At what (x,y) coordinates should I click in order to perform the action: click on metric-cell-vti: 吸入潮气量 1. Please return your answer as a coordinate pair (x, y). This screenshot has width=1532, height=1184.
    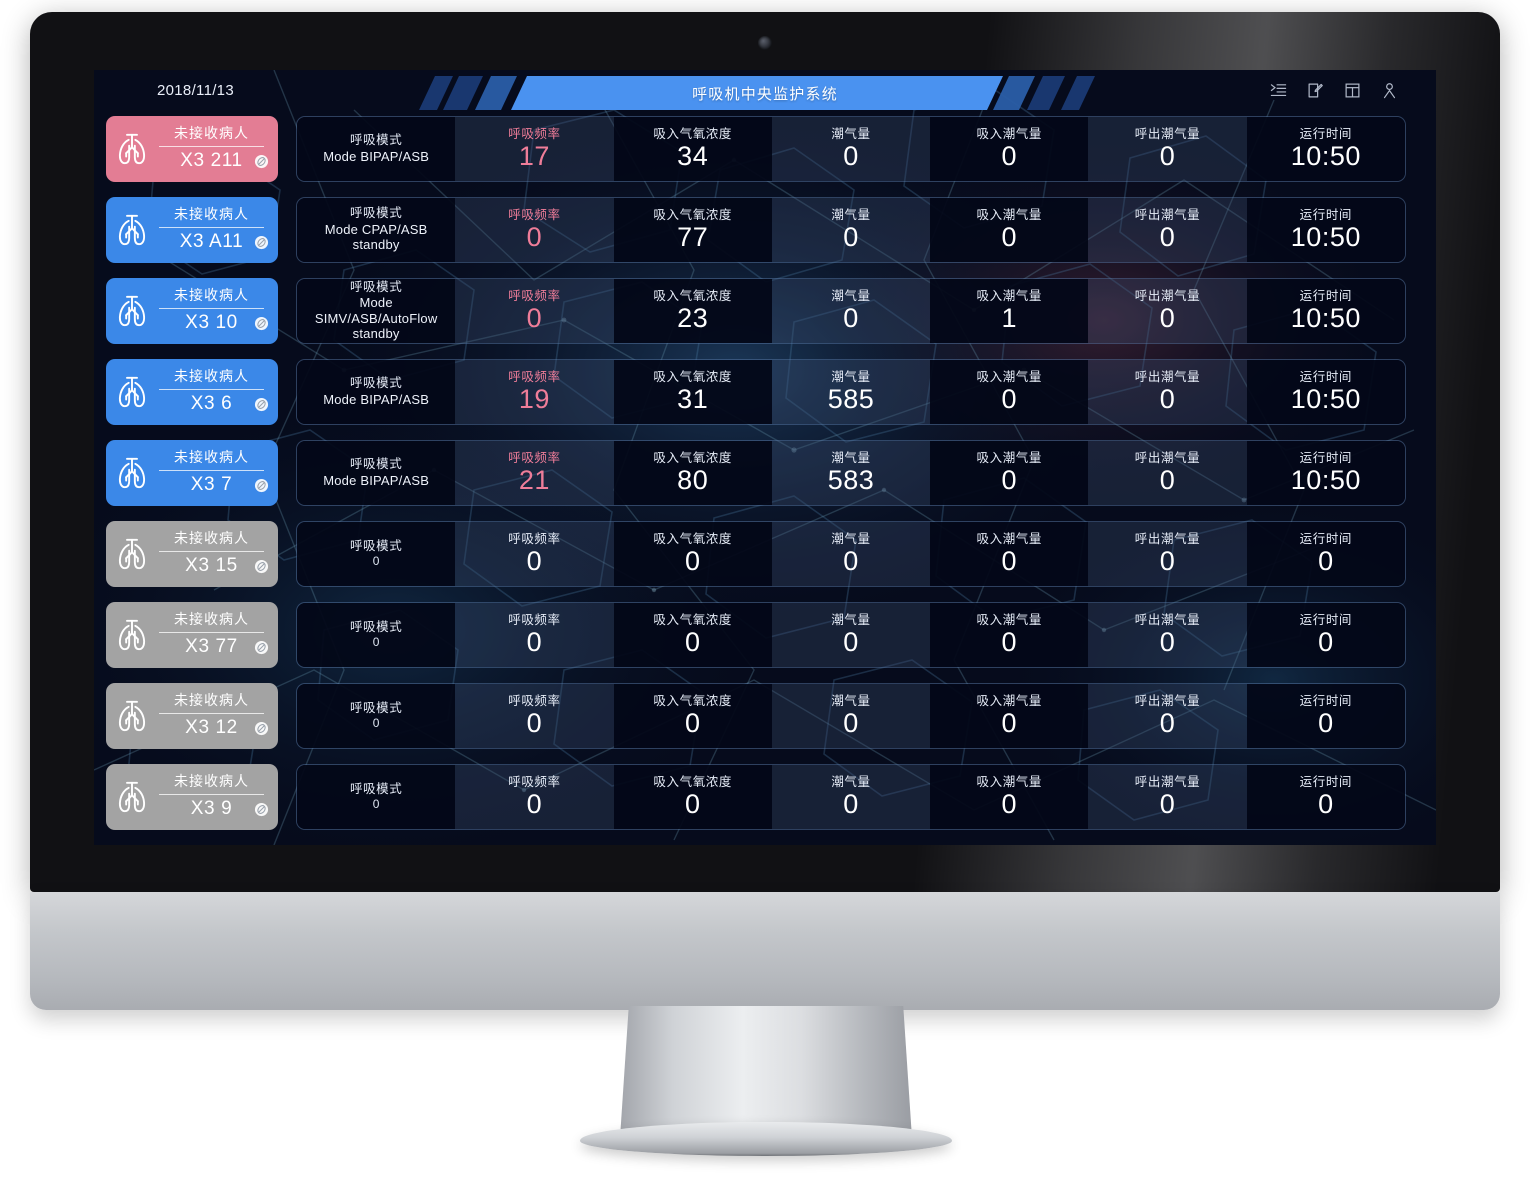
    Looking at the image, I should click on (1009, 311).